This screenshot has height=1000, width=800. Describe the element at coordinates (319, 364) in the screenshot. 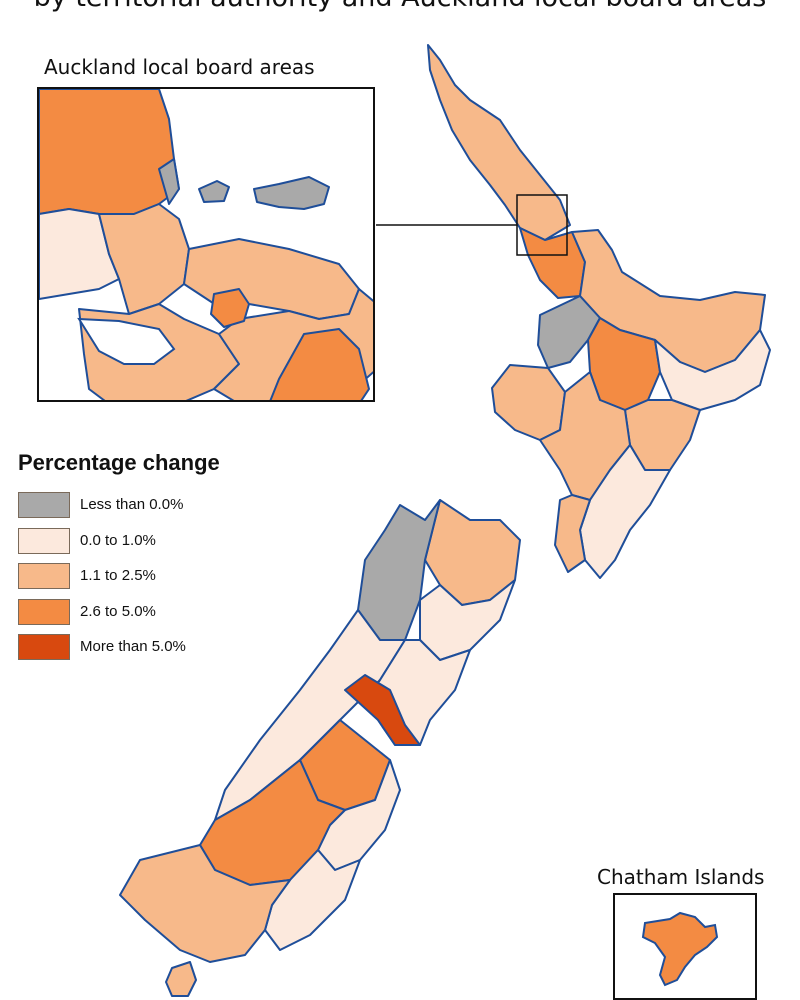

I see `board-franklin` at that location.